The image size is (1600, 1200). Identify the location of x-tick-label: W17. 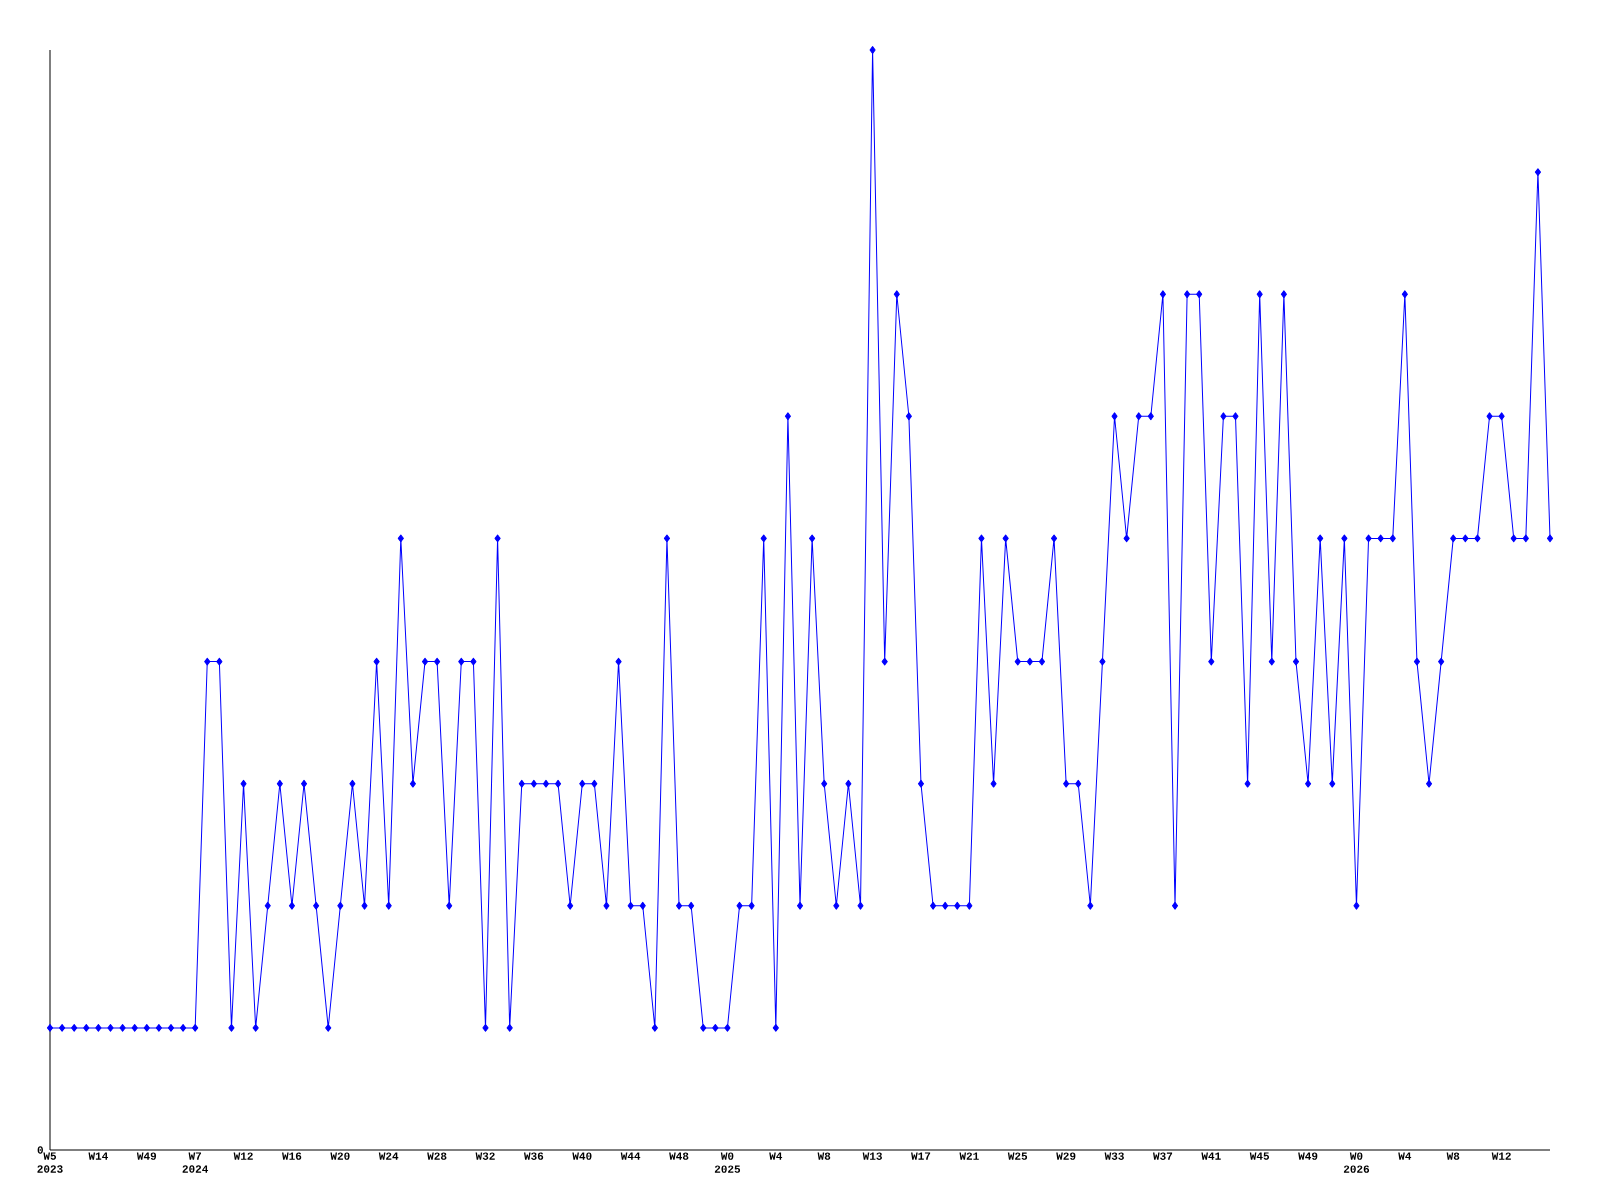
(921, 1156).